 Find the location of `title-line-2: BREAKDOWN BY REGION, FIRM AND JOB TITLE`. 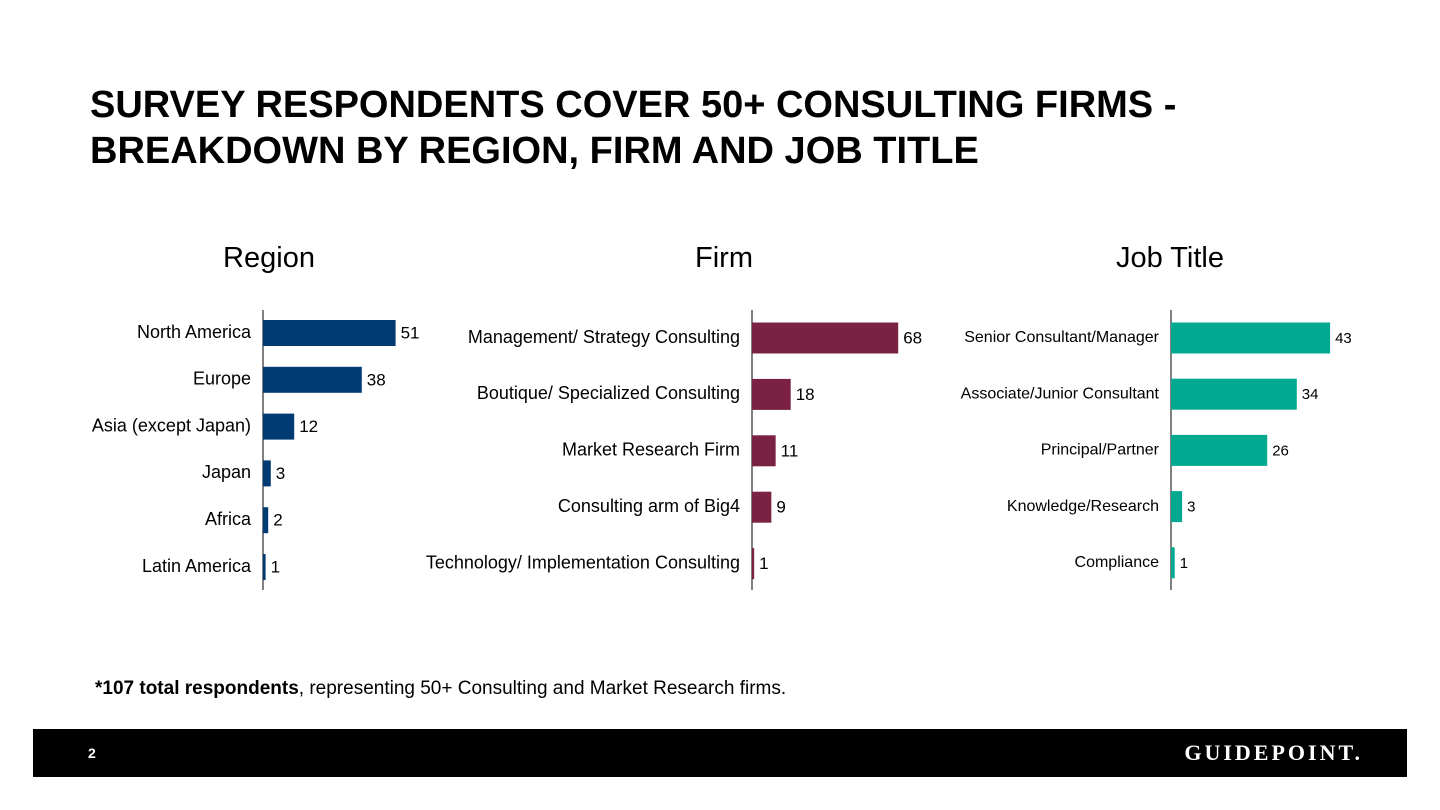

title-line-2: BREAKDOWN BY REGION, FIRM AND JOB TITLE is located at coordinates (534, 151).